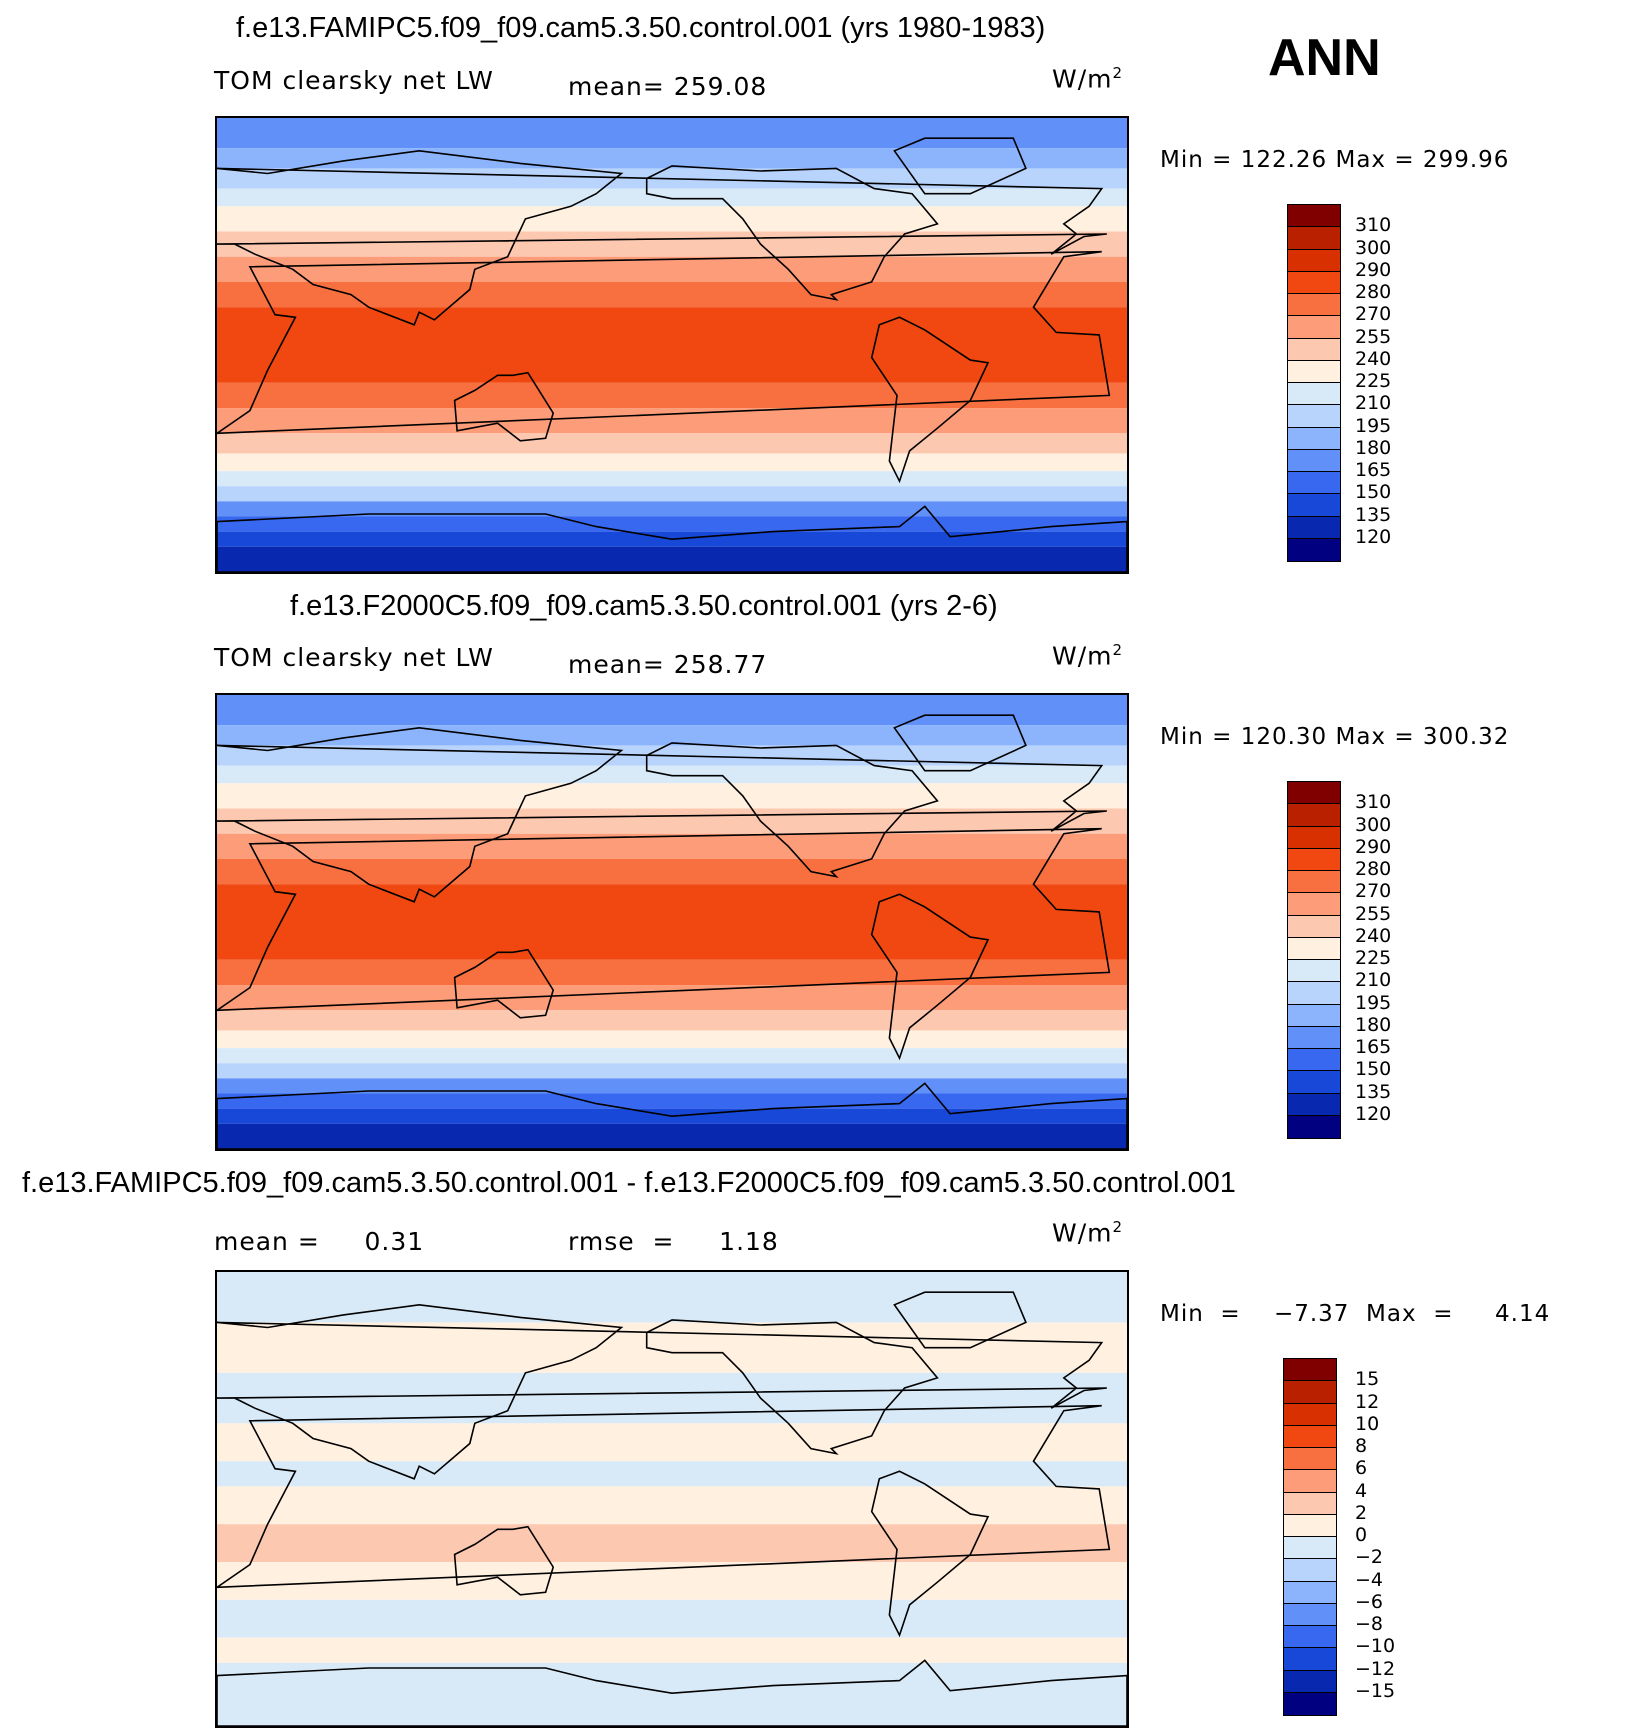 This screenshot has height=1735, width=1627. I want to click on colorbar-tick-label: 225, so click(1373, 381).